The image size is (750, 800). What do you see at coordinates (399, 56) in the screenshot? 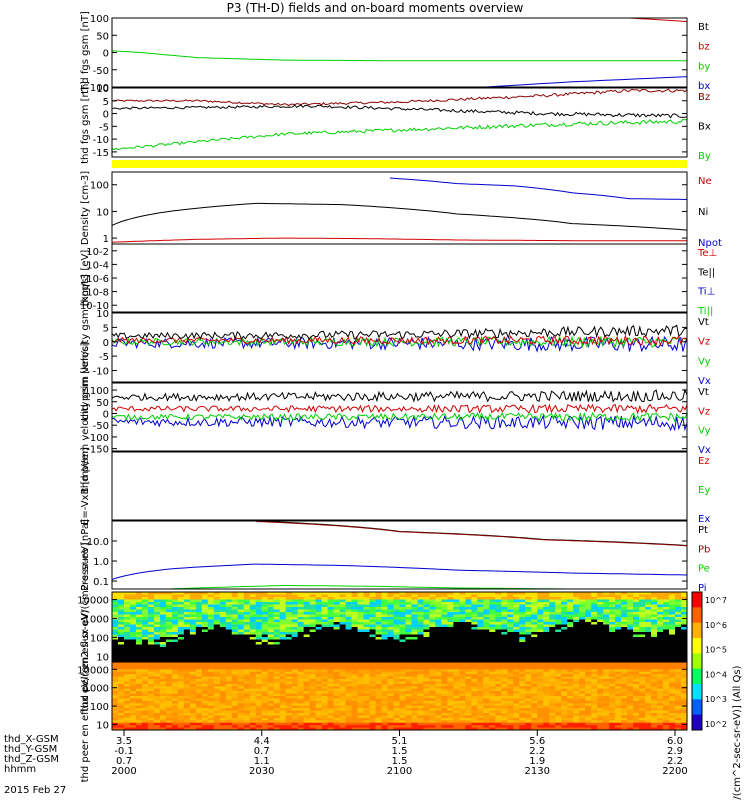
I see `series-by` at bounding box center [399, 56].